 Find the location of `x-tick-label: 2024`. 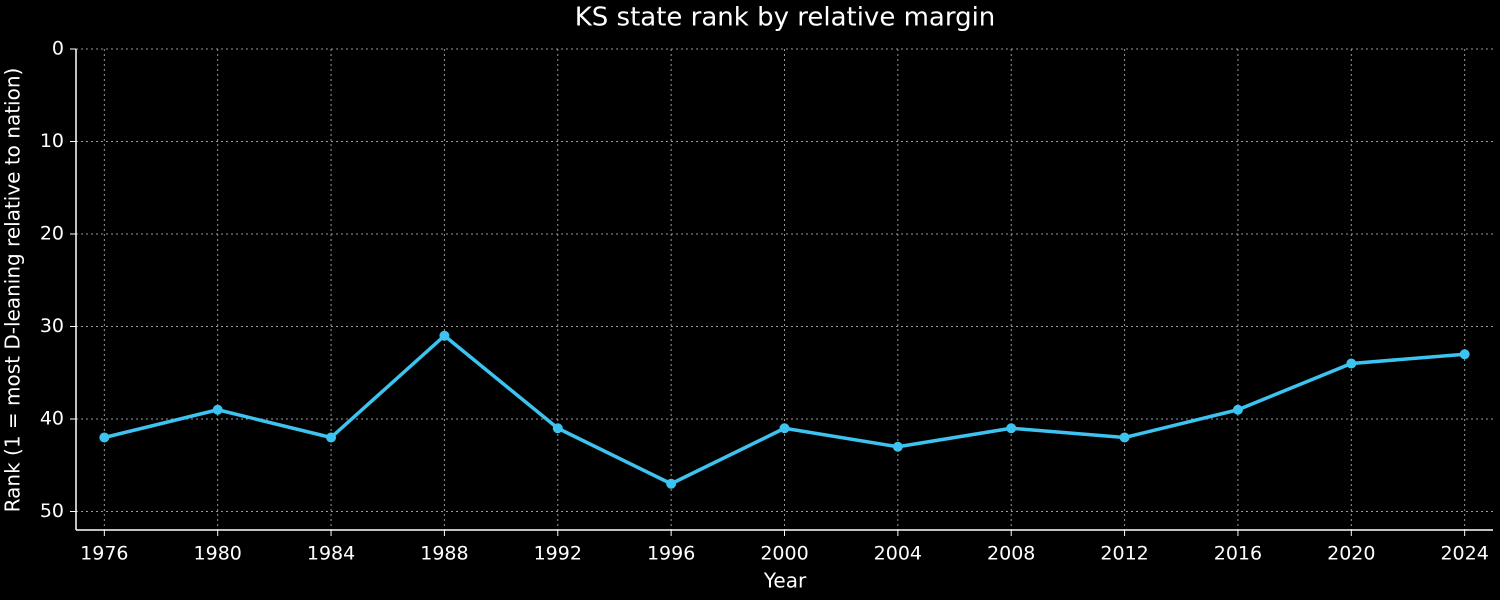

x-tick-label: 2024 is located at coordinates (1464, 554).